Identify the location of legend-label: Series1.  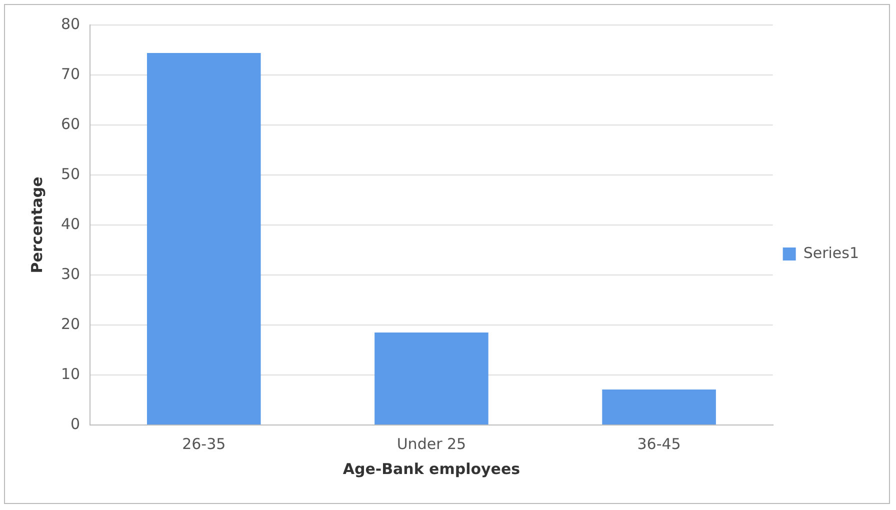
(831, 253).